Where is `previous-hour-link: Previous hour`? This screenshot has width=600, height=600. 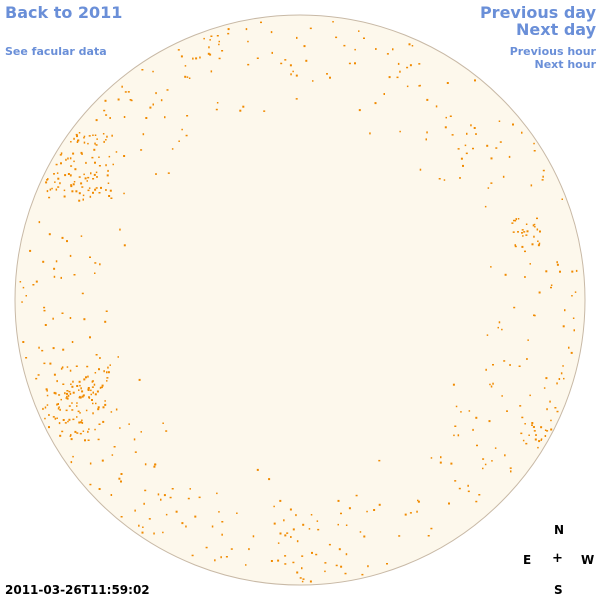 previous-hour-link: Previous hour is located at coordinates (552, 51).